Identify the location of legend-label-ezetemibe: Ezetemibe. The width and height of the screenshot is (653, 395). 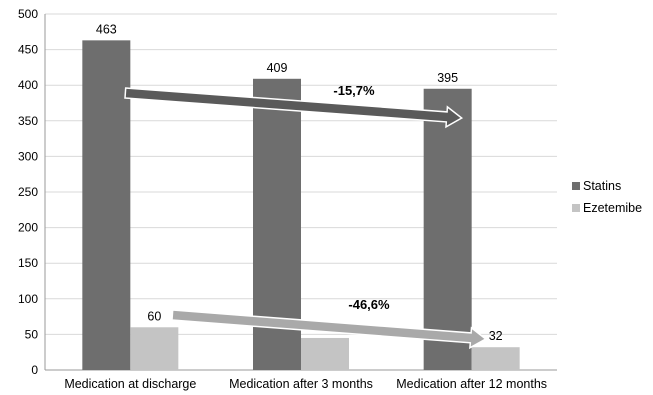
(612, 208).